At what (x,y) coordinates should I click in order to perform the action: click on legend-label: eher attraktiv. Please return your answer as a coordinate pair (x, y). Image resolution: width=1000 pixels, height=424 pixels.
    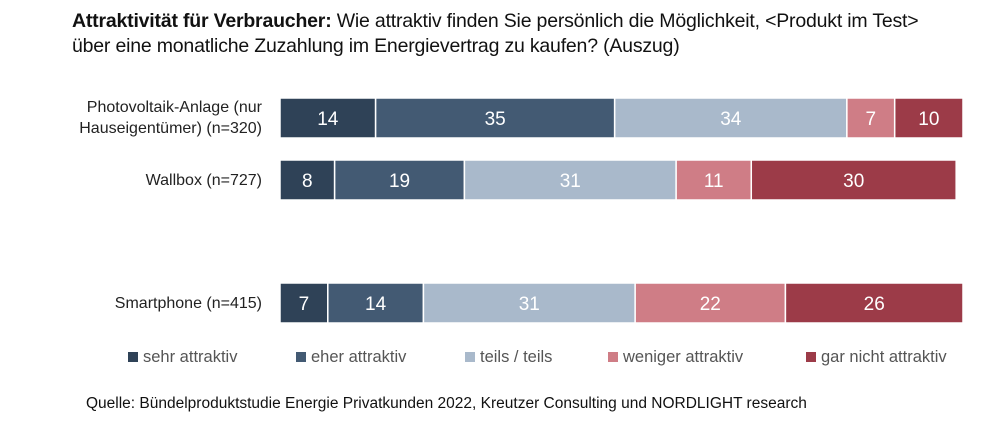
    Looking at the image, I should click on (359, 357).